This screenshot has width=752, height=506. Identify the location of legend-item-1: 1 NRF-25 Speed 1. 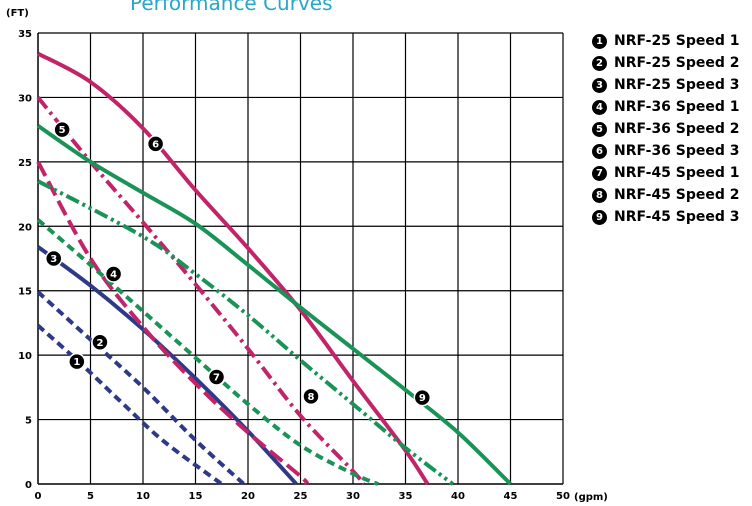
(666, 41).